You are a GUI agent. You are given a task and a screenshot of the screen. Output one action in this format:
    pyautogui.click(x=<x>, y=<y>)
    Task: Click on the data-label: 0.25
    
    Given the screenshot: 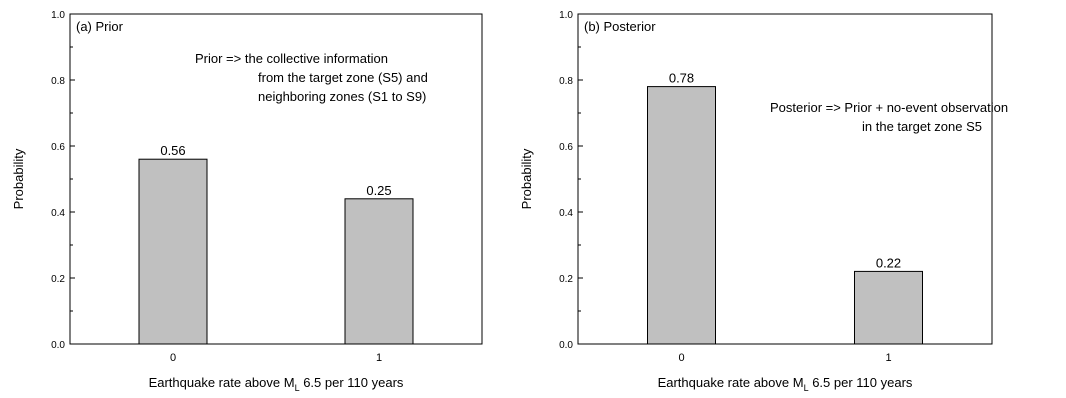 What is the action you would take?
    pyautogui.click(x=378, y=190)
    